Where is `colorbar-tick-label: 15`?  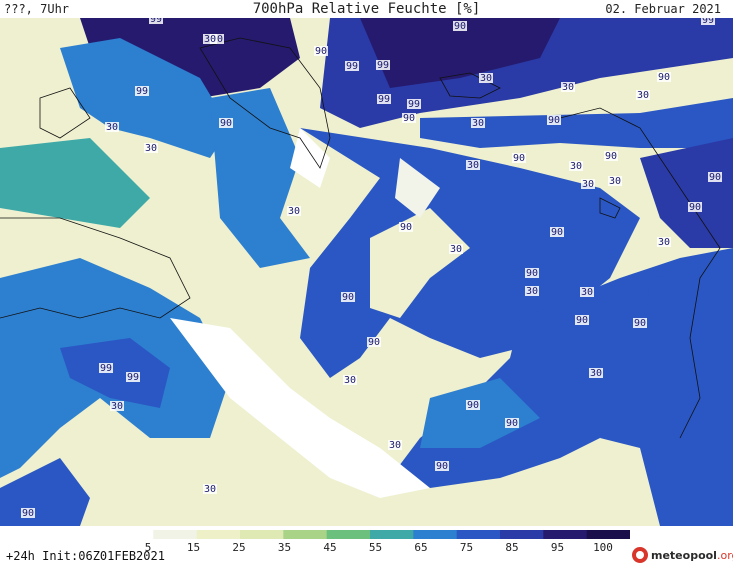 colorbar-tick-label: 15 is located at coordinates (193, 547).